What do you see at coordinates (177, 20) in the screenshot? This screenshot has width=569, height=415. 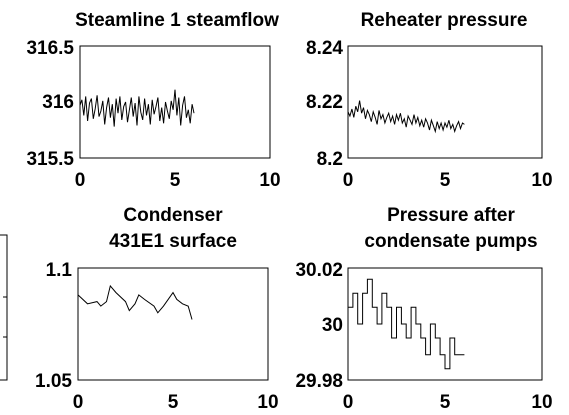 I see `panel-title: Steamline 1 steamflow` at bounding box center [177, 20].